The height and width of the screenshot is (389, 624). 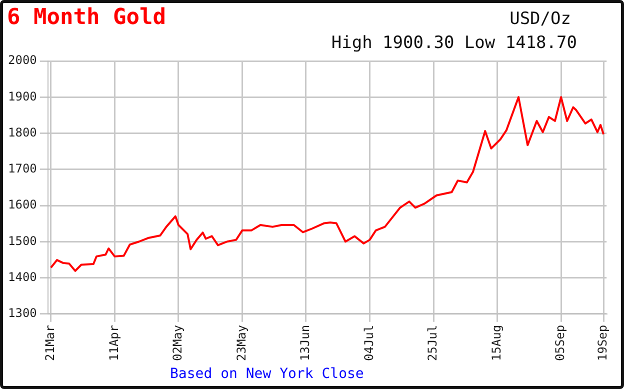 I want to click on x-tick-label: 13Jun, so click(x=305, y=342).